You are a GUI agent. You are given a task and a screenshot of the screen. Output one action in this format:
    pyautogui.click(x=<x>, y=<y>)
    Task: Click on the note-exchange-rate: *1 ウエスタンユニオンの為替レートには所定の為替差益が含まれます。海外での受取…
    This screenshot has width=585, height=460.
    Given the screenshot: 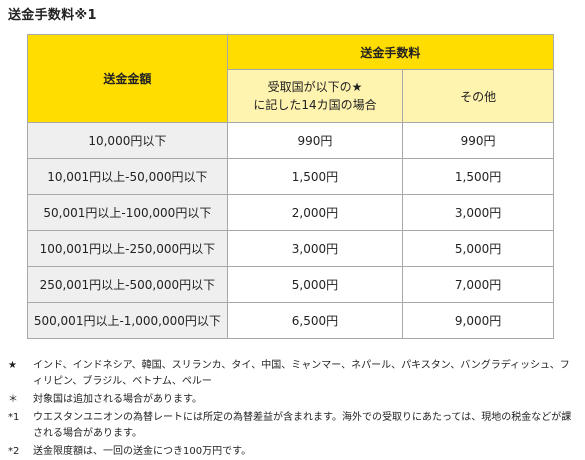 What is the action you would take?
    pyautogui.click(x=293, y=426)
    